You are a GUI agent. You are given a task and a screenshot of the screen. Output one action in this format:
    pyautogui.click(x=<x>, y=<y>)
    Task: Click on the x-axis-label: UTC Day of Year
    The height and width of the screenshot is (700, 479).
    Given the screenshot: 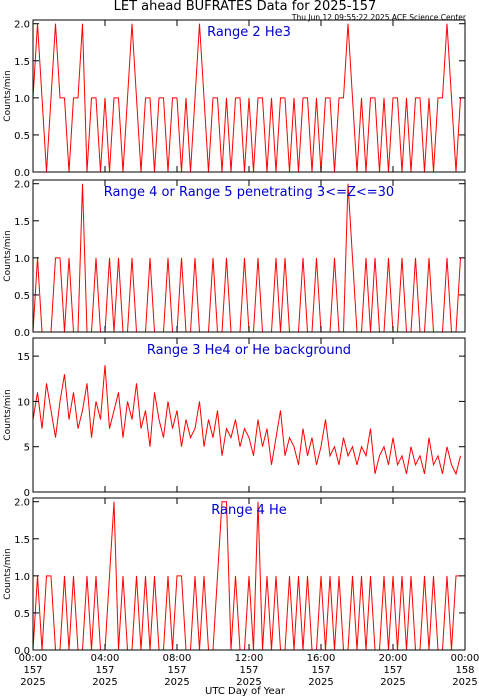 What is the action you would take?
    pyautogui.click(x=245, y=691)
    